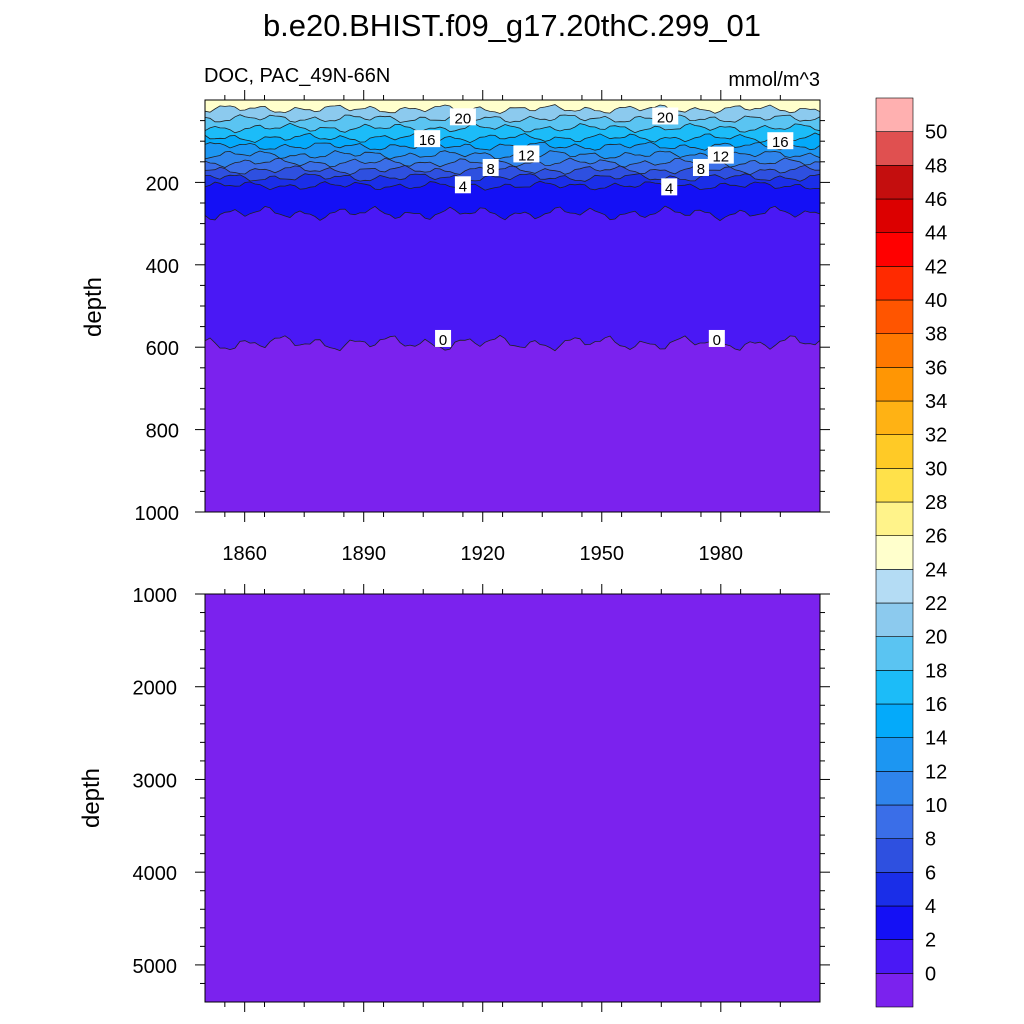 The height and width of the screenshot is (1024, 1024). I want to click on y-tick-label: 4000, so click(155, 874).